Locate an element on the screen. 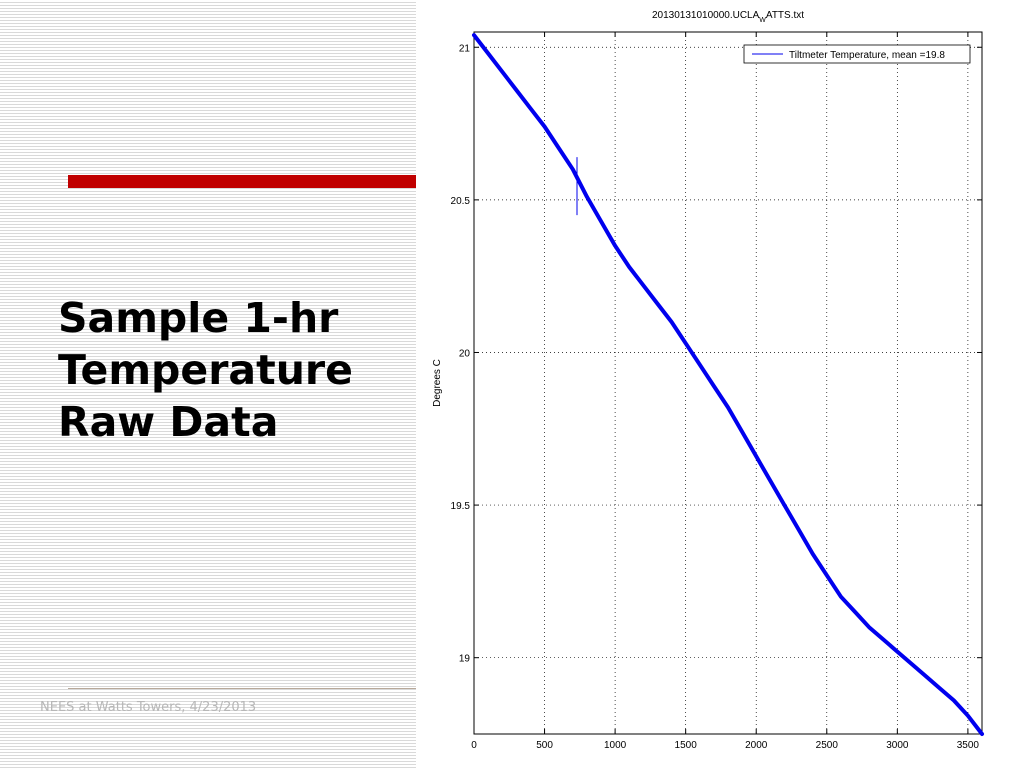 This screenshot has width=1024, height=768. x-tick-label: 2000 is located at coordinates (756, 745).